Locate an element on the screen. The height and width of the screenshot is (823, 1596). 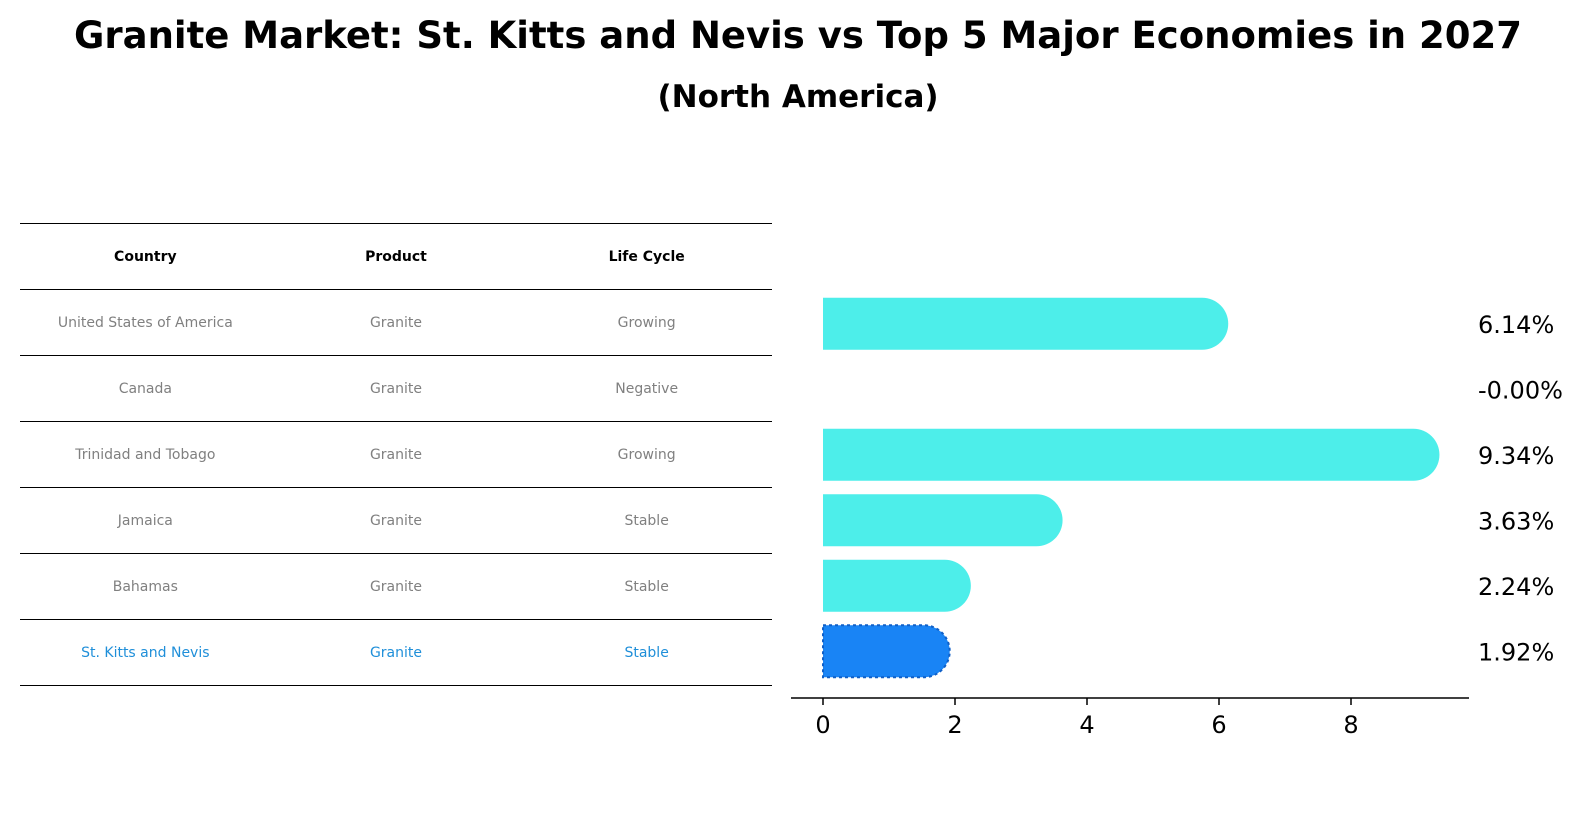
bar-value-label: 1.92% is located at coordinates (1516, 652).